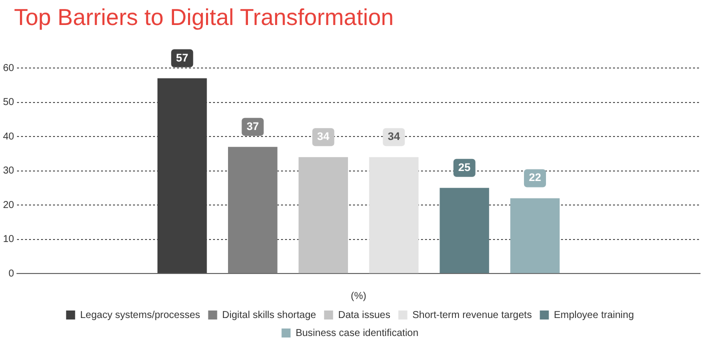  I want to click on data-label: 22, so click(535, 178).